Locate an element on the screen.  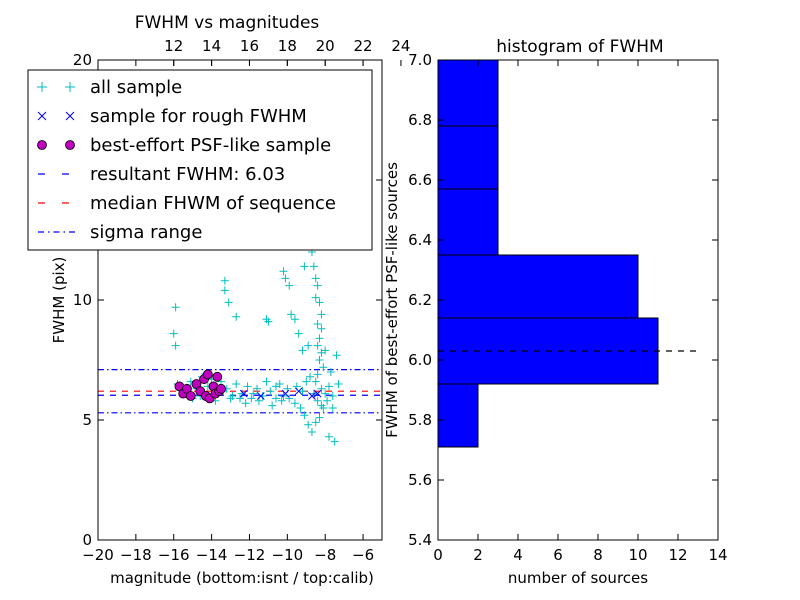
histogram-y-tick-label: 5.4 is located at coordinates (420, 540).